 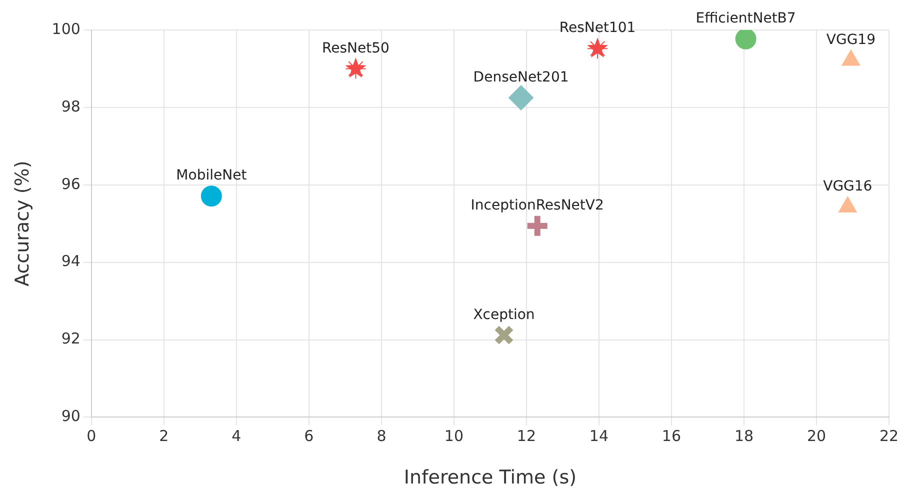 I want to click on x-tick-label: 16, so click(x=672, y=436).